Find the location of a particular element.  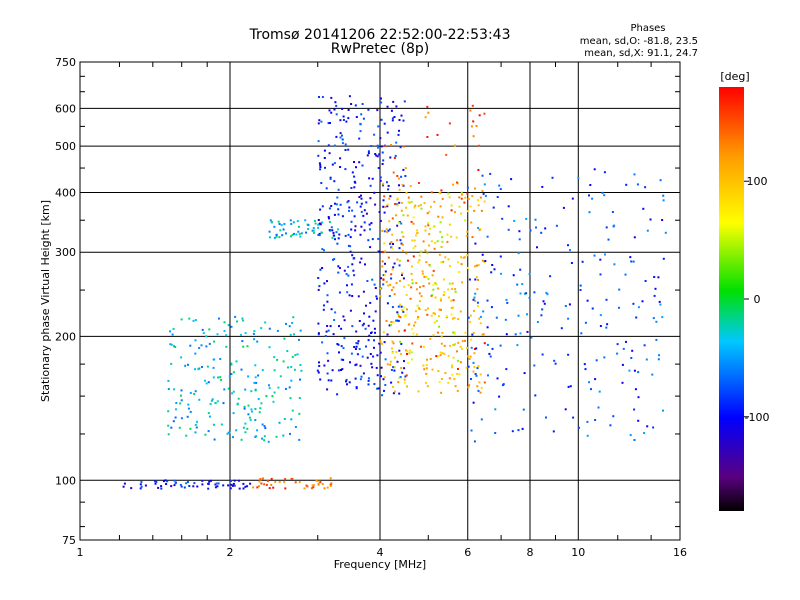

chart-title: Tromsø 20141206 22:52:00-22:53:43 is located at coordinates (380, 35).